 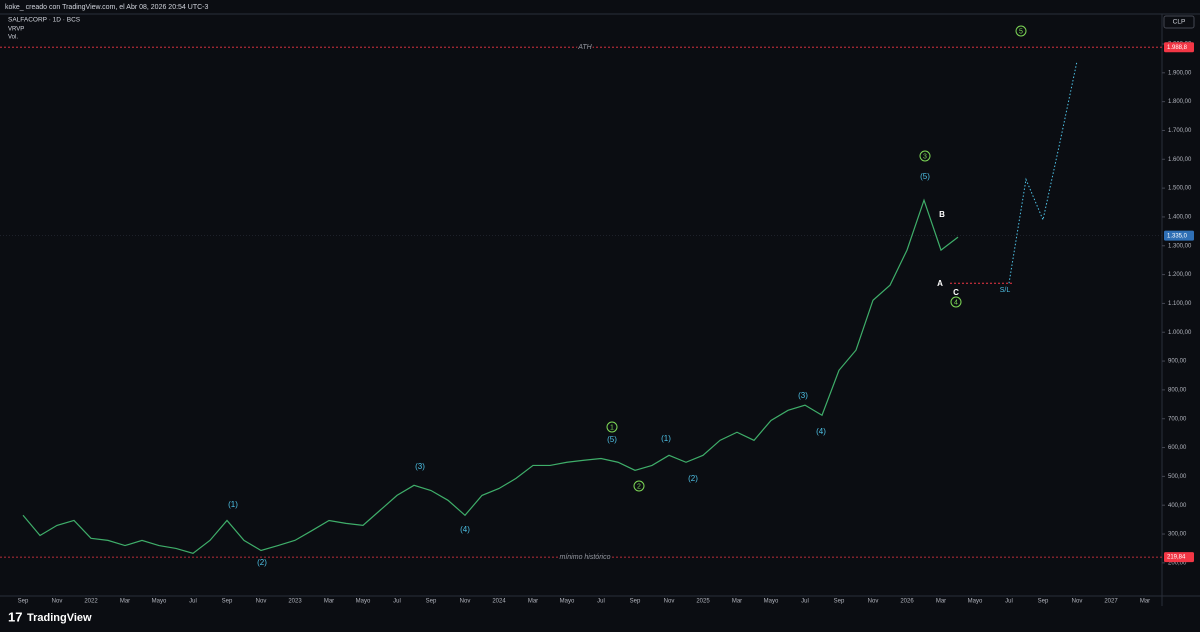 What do you see at coordinates (600, 619) in the screenshot?
I see `footer` at bounding box center [600, 619].